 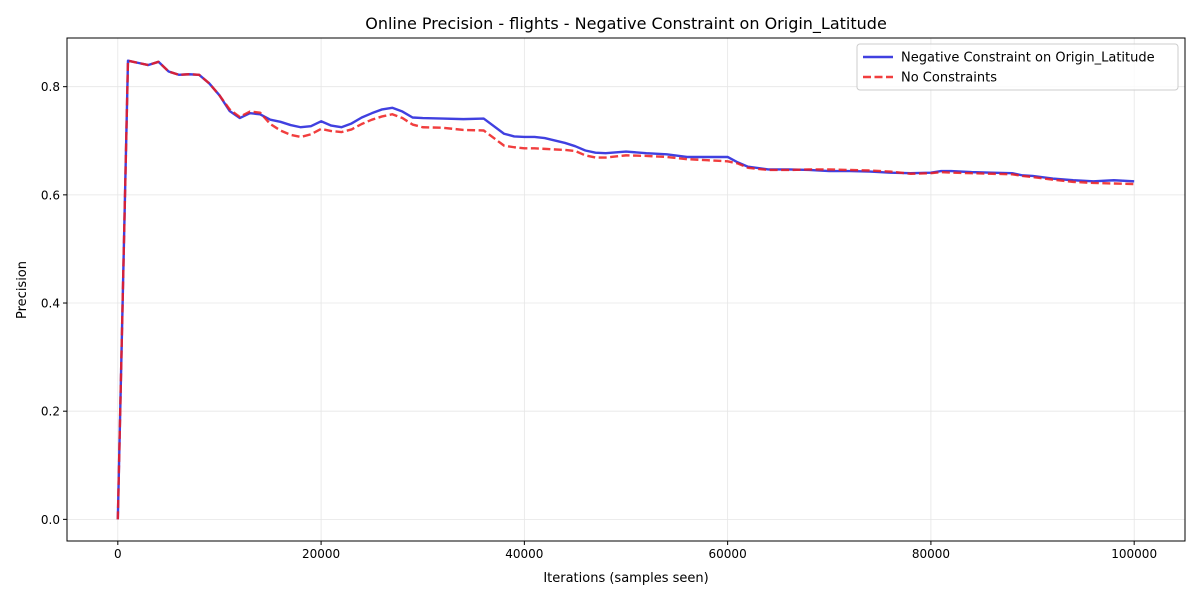 What do you see at coordinates (524, 554) in the screenshot?
I see `x-tick-label: 40000` at bounding box center [524, 554].